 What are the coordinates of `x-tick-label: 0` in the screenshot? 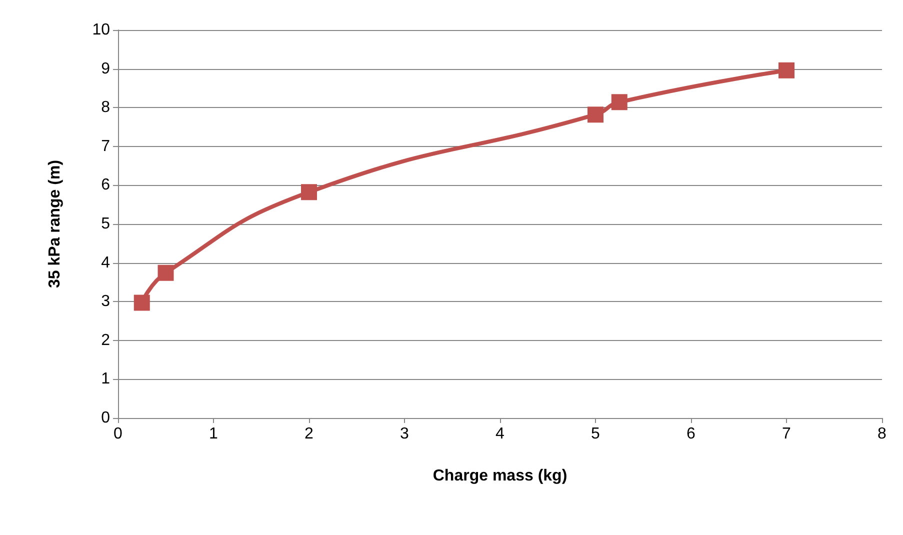 It's located at (118, 434).